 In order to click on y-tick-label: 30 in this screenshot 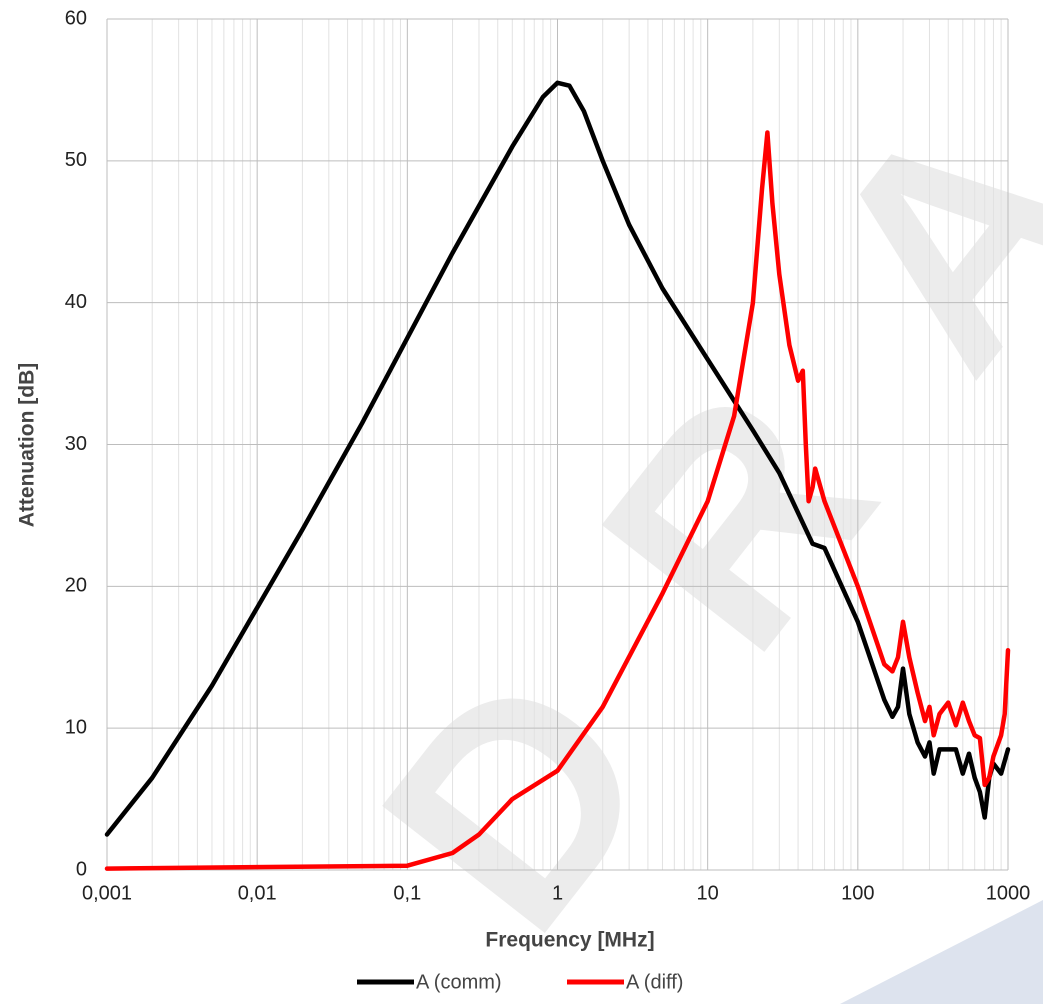, I will do `click(76, 444)`.